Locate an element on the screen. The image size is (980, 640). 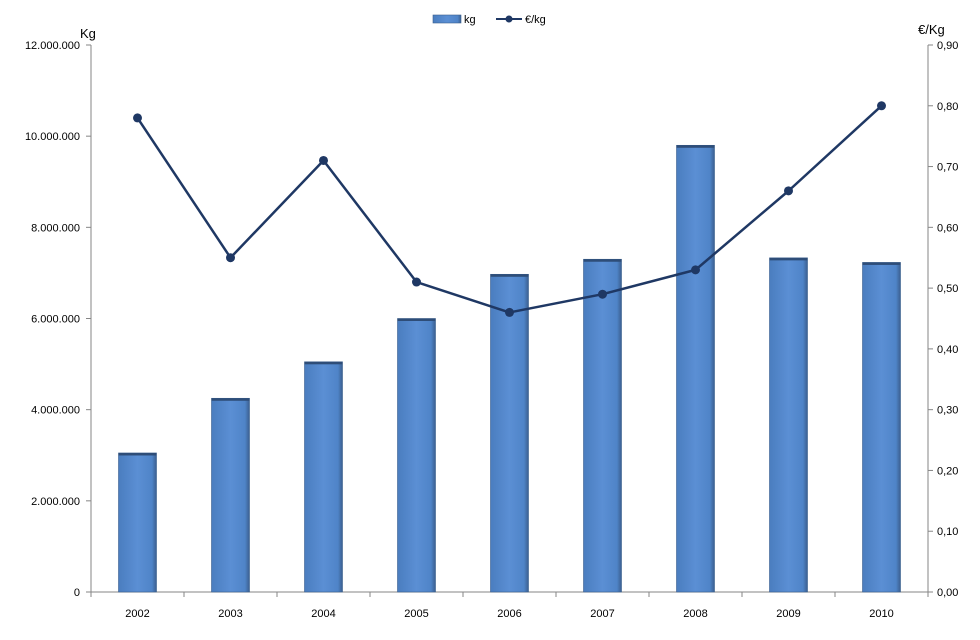
left-tick-label: 0 is located at coordinates (77, 593).